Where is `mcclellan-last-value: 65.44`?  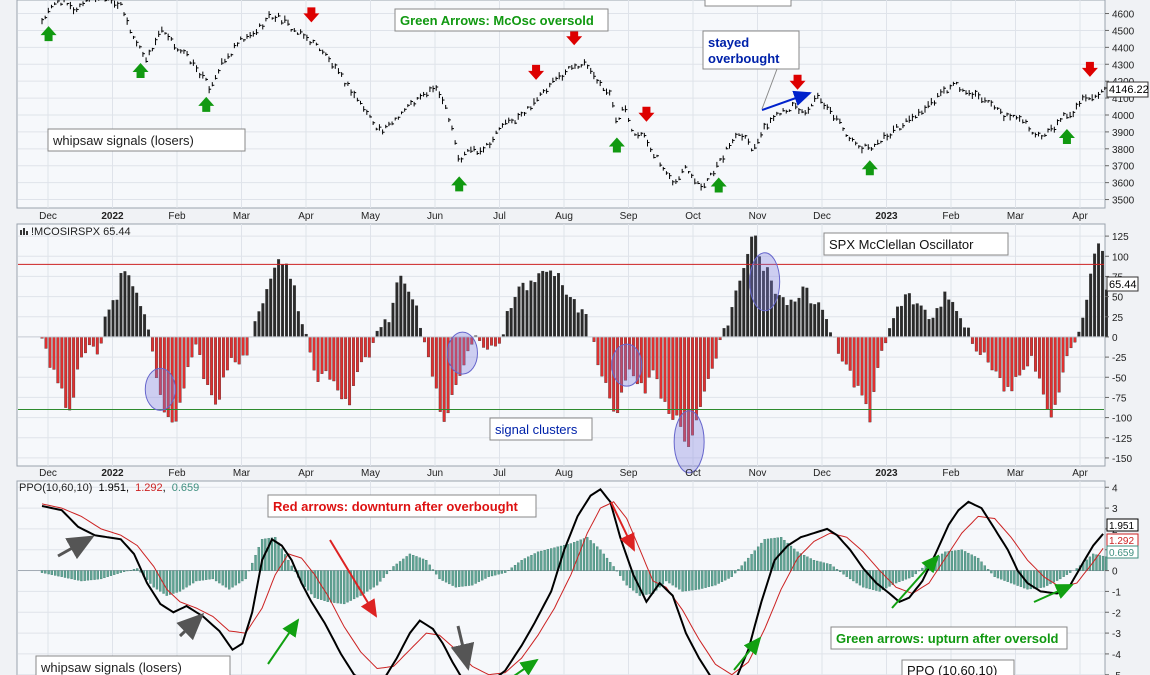 mcclellan-last-value: 65.44 is located at coordinates (1123, 285).